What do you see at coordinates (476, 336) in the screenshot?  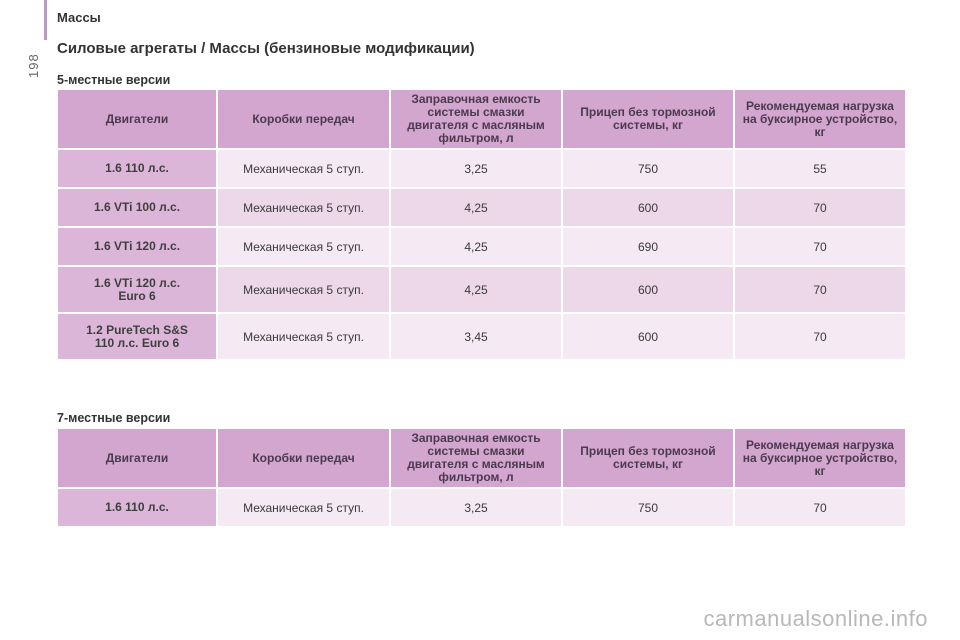 I see `oil-cell: 3,45` at bounding box center [476, 336].